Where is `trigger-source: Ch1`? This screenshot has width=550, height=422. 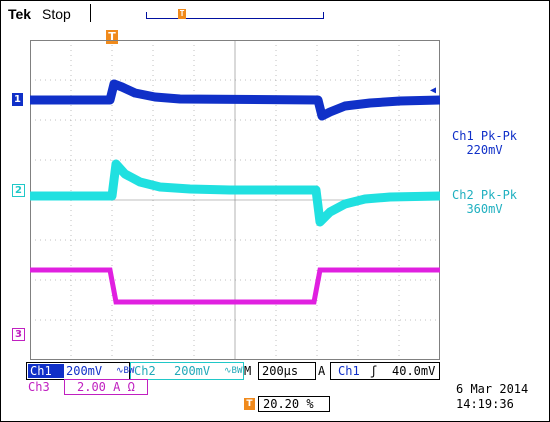 trigger-source: Ch1 is located at coordinates (349, 371).